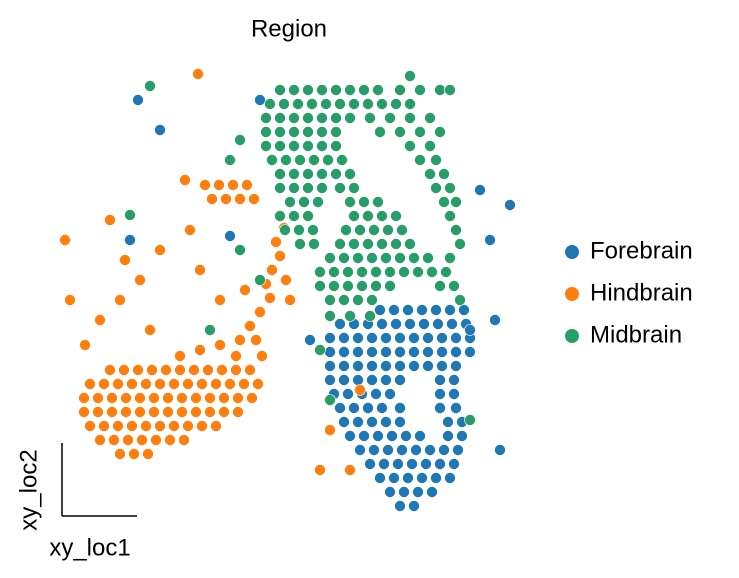 Image resolution: width=739 pixels, height=578 pixels. Describe the element at coordinates (636, 334) in the screenshot. I see `legend-label: Midbrain` at that location.